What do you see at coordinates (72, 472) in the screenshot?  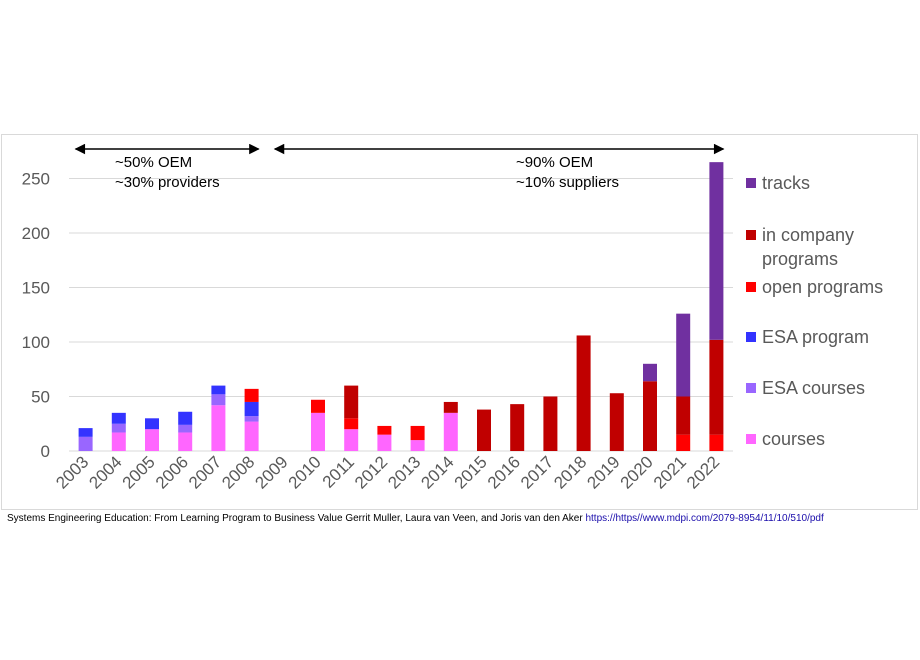 I see `x-tick-label: 2003` at bounding box center [72, 472].